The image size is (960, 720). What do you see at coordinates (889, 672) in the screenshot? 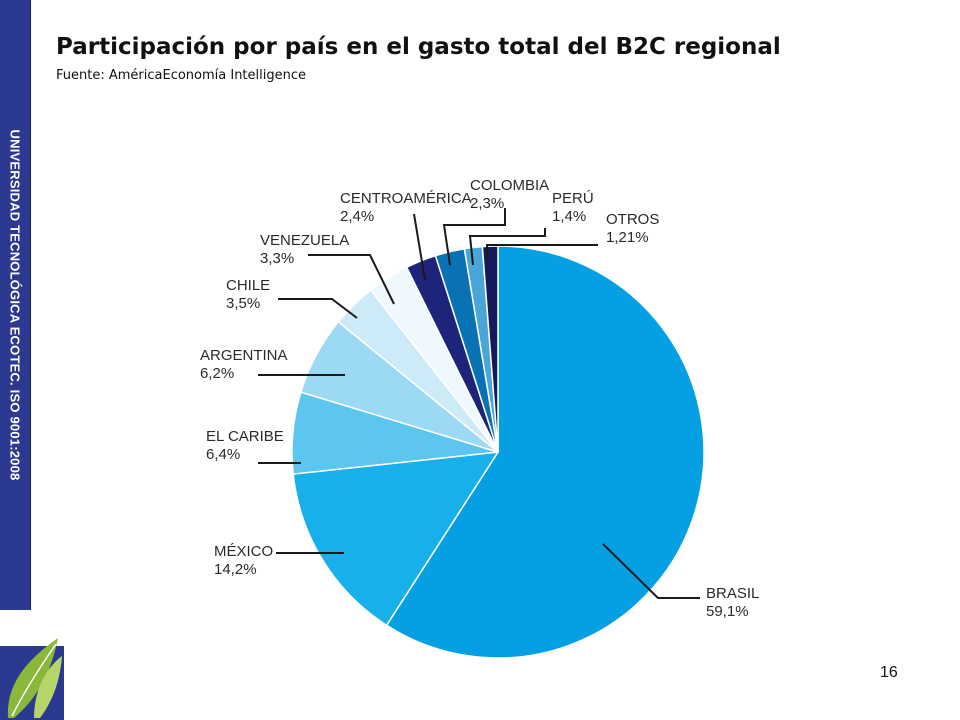
I see `page-number: 16` at bounding box center [889, 672].